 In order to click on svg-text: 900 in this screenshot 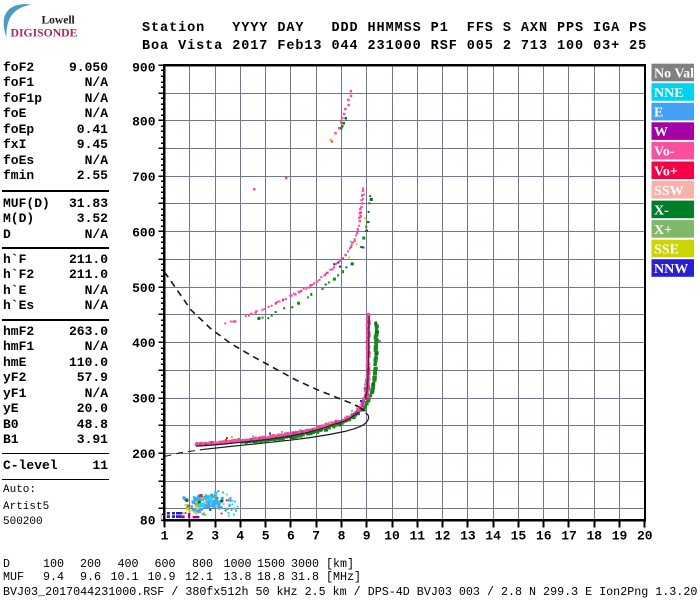, I will do `click(144, 68)`.